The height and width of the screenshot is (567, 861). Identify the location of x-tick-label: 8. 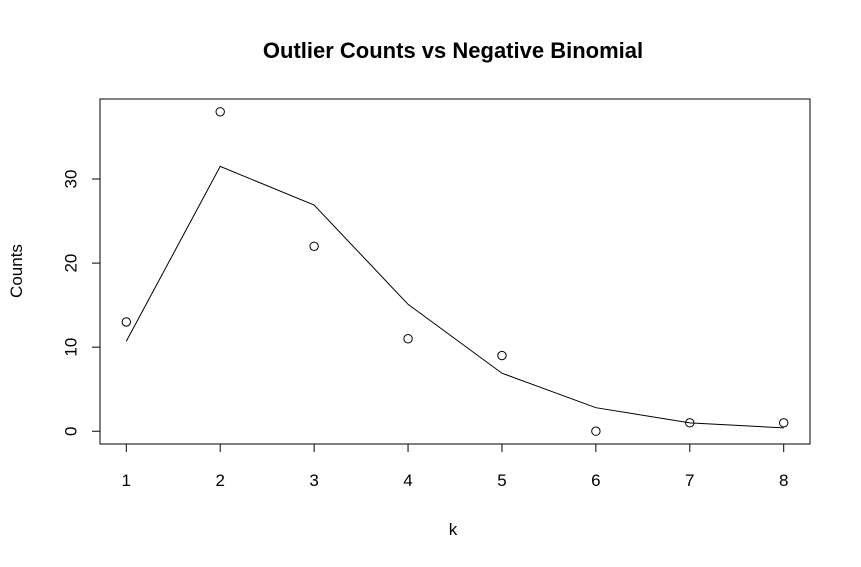
(783, 480).